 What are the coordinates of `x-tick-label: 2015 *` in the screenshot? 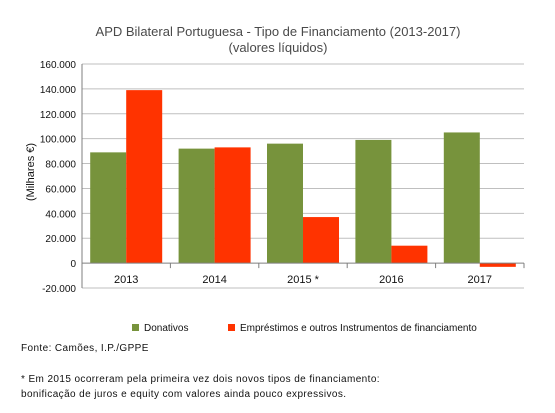 It's located at (303, 280).